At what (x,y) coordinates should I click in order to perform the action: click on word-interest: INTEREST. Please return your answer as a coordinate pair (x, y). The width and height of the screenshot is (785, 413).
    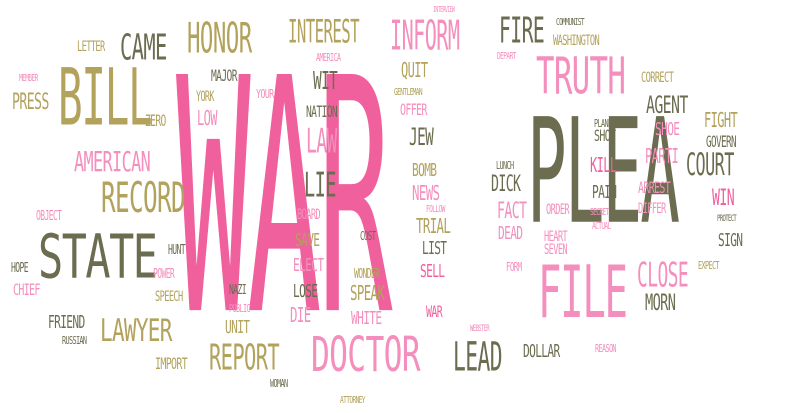
    Looking at the image, I should click on (324, 31).